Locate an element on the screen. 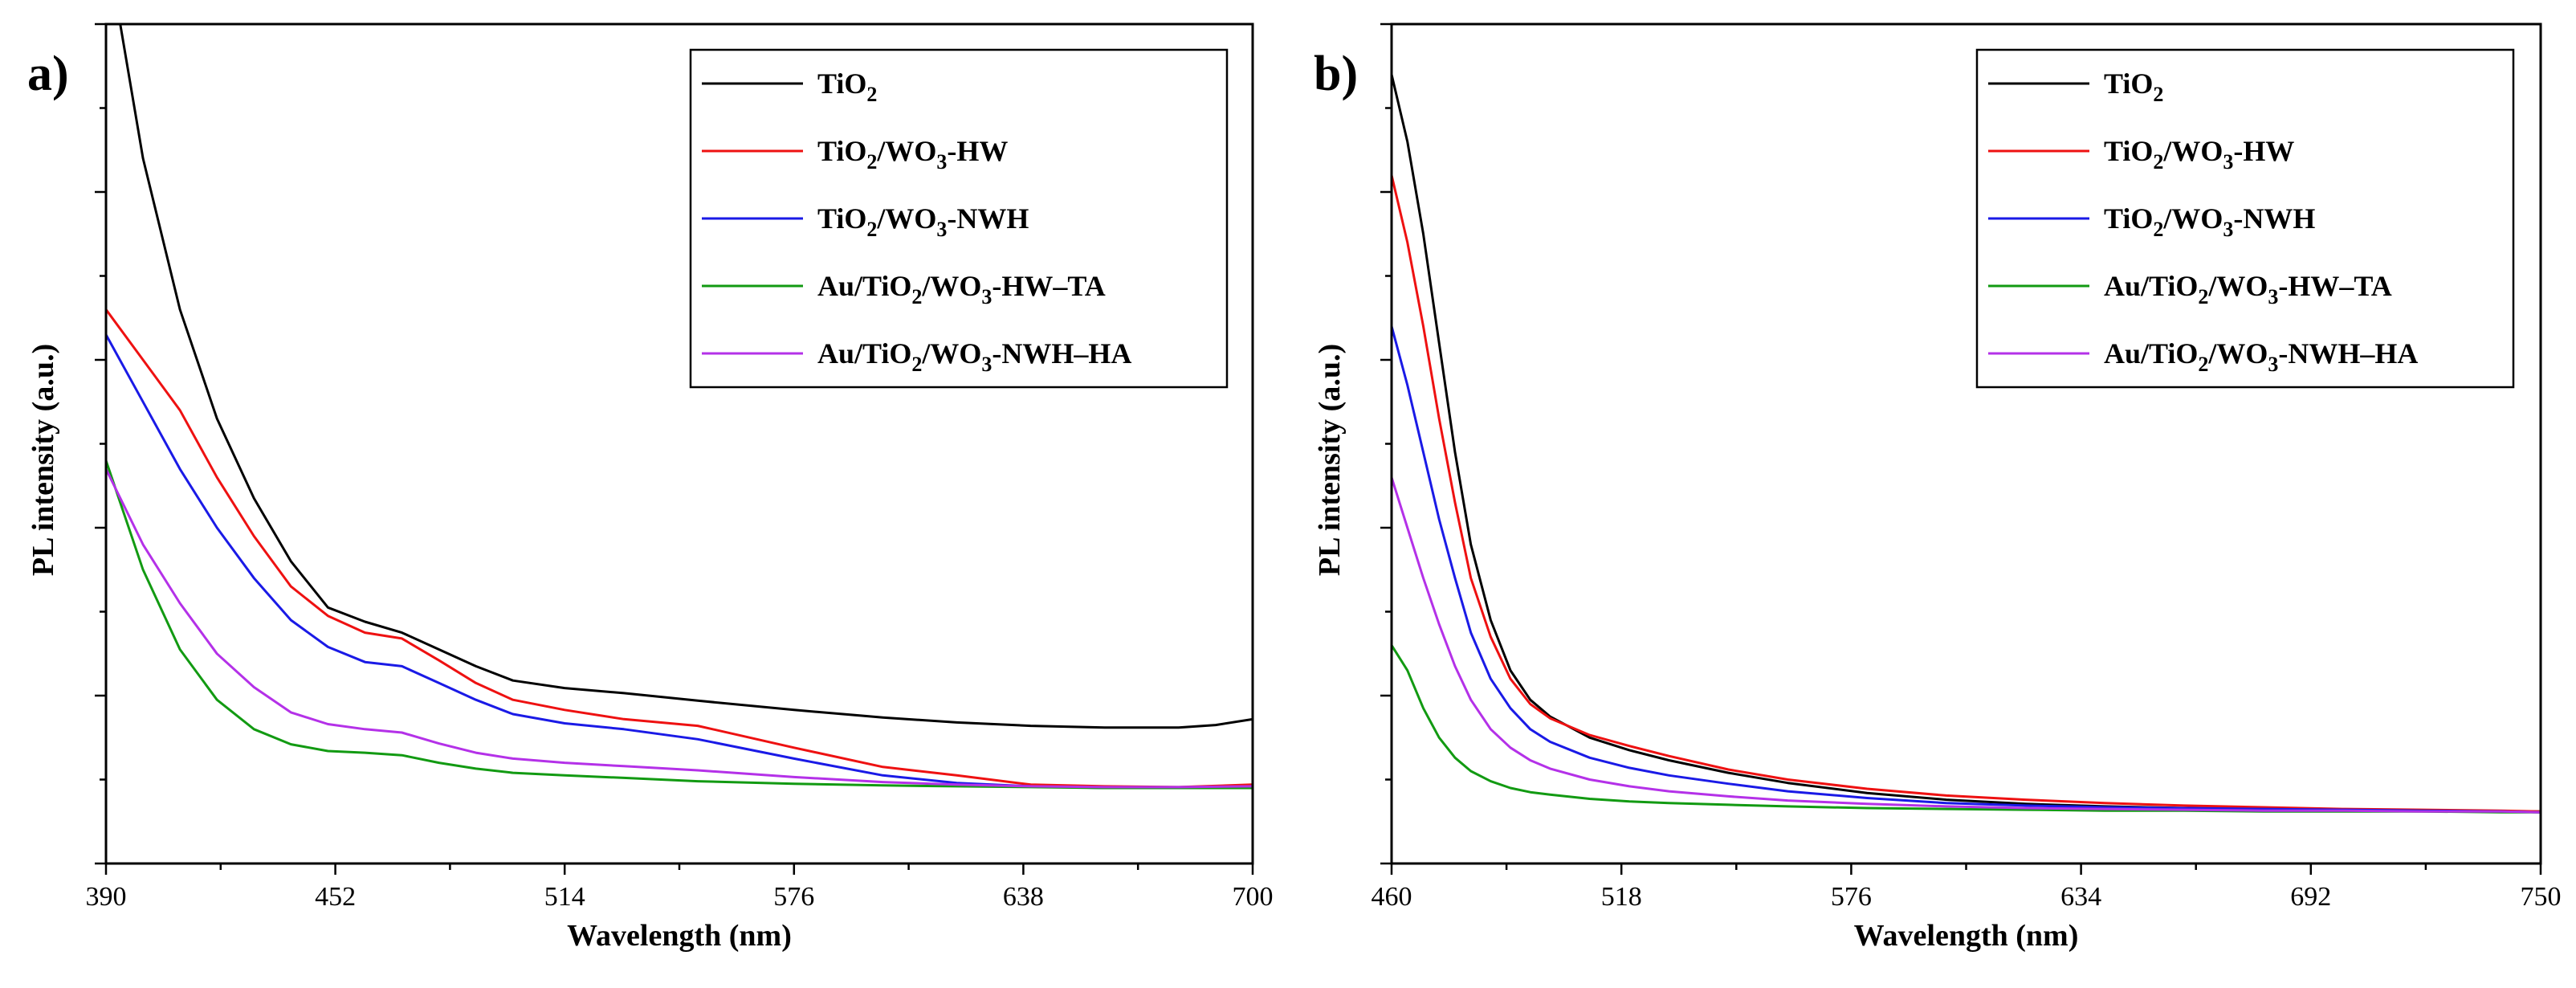 This screenshot has height=988, width=2576. x-tick-label: 750 is located at coordinates (2541, 897).